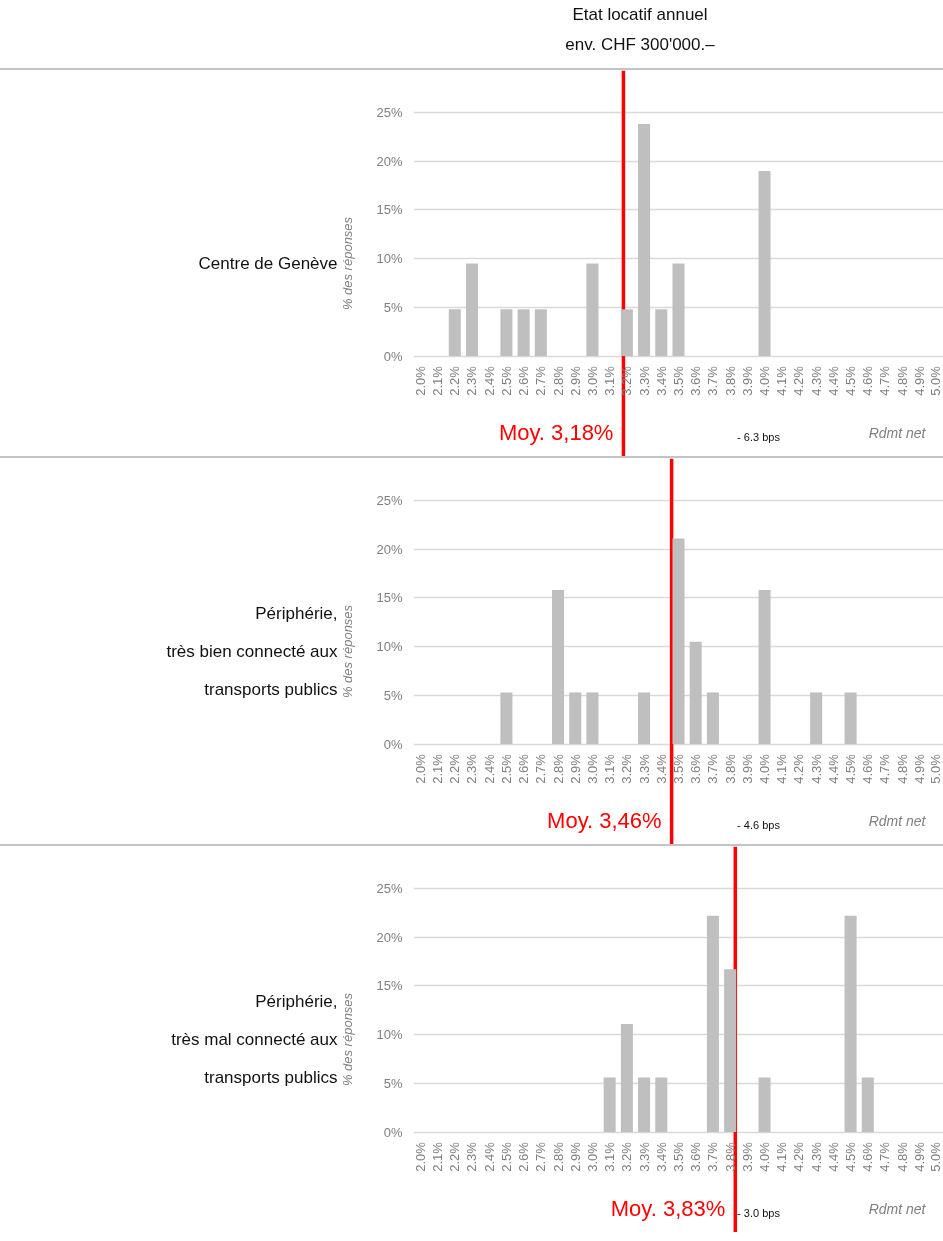 The height and width of the screenshot is (1241, 943). I want to click on annotation: - 4.6 bps, so click(759, 824).